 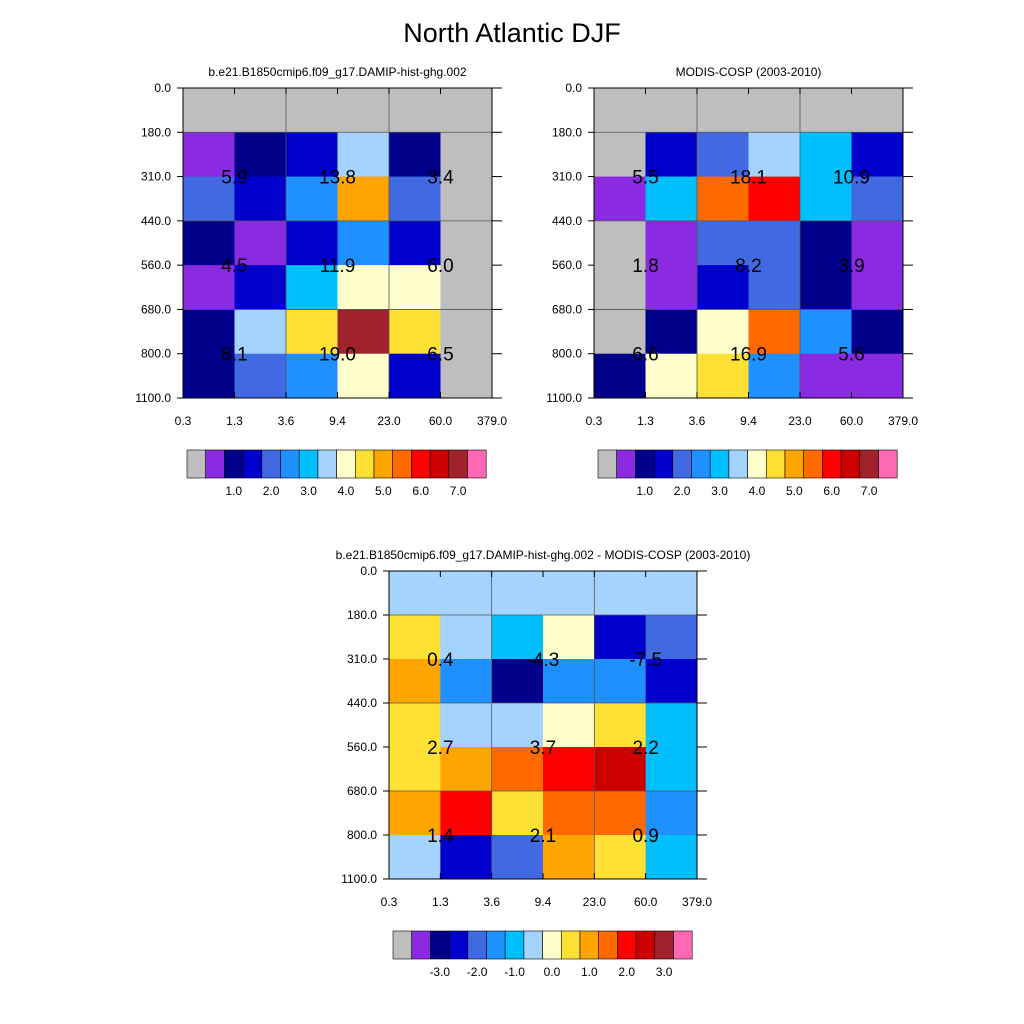 What do you see at coordinates (697, 421) in the screenshot?
I see `x-tick-label: 3.6` at bounding box center [697, 421].